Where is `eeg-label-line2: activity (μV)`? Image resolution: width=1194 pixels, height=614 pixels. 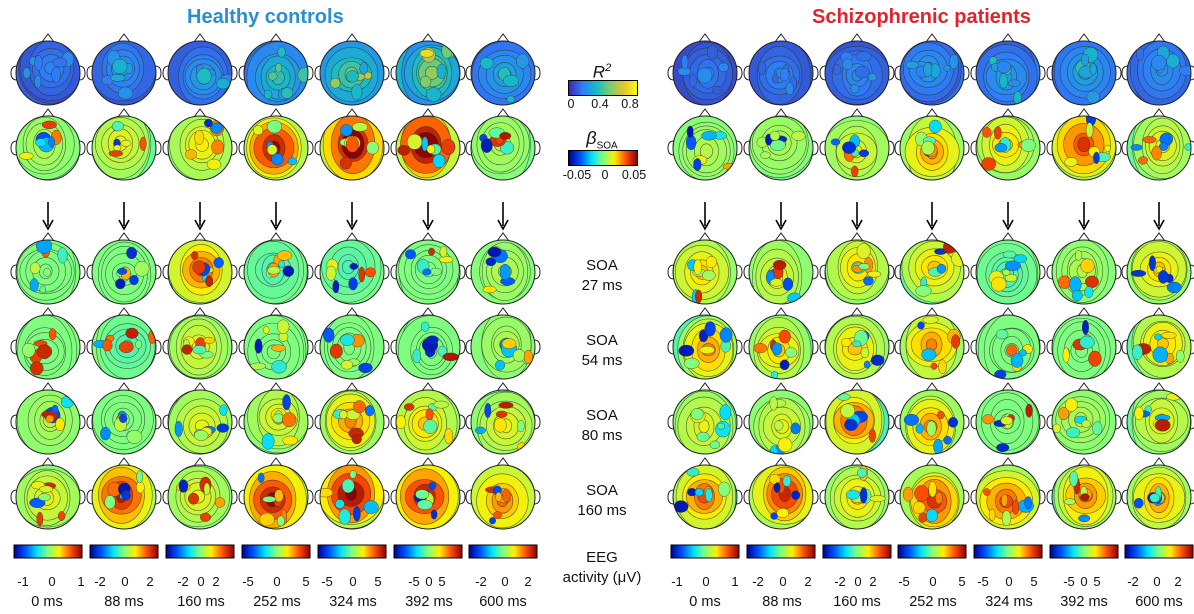 eeg-label-line2: activity (μV) is located at coordinates (602, 577).